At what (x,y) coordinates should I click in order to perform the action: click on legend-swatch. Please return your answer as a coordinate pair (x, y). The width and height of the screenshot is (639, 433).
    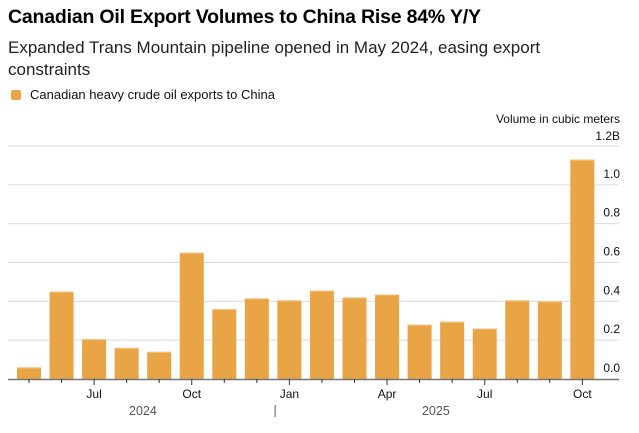
    Looking at the image, I should click on (16, 94).